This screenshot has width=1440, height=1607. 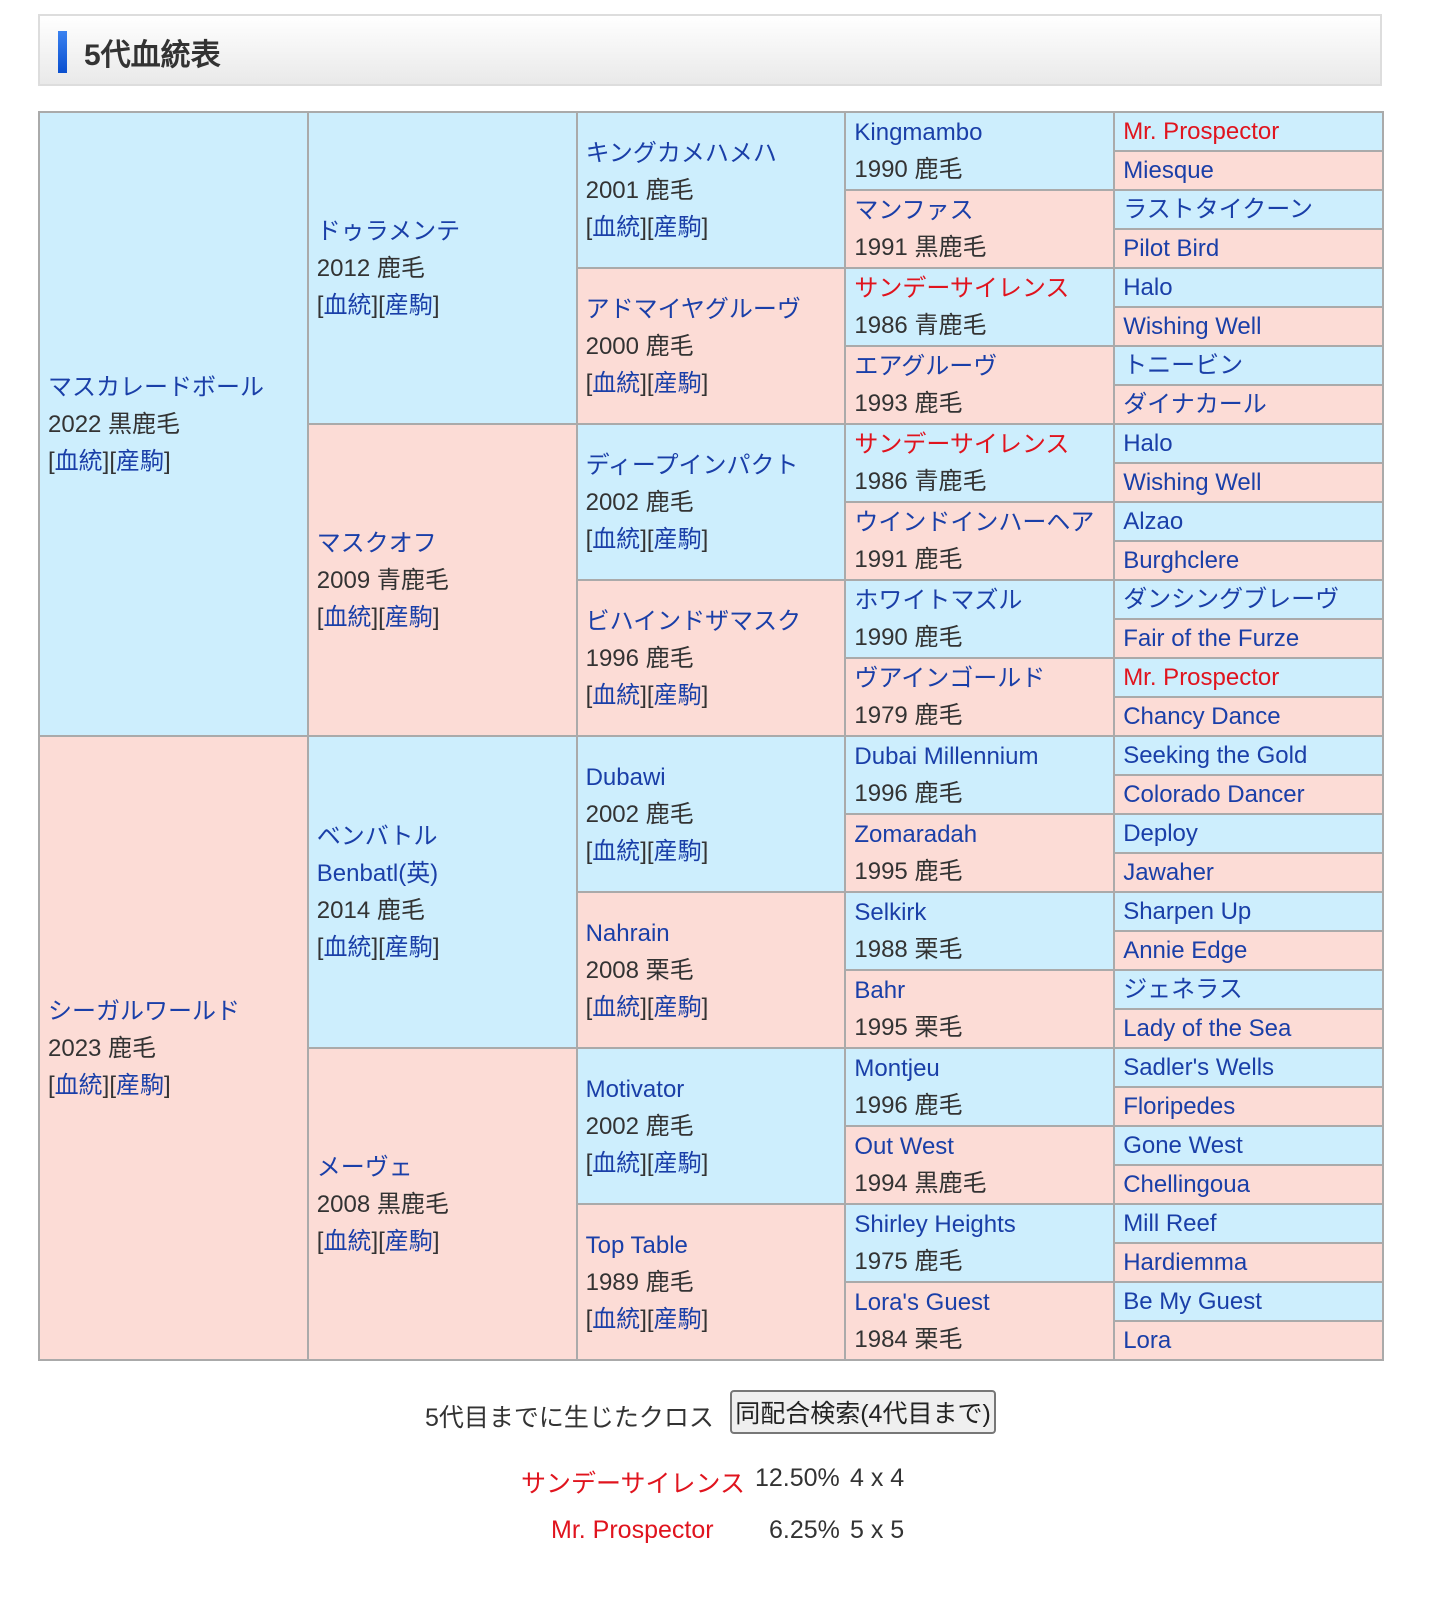 What do you see at coordinates (926, 366) in the screenshot?
I see `horse-name-link: エアグルーヴ` at bounding box center [926, 366].